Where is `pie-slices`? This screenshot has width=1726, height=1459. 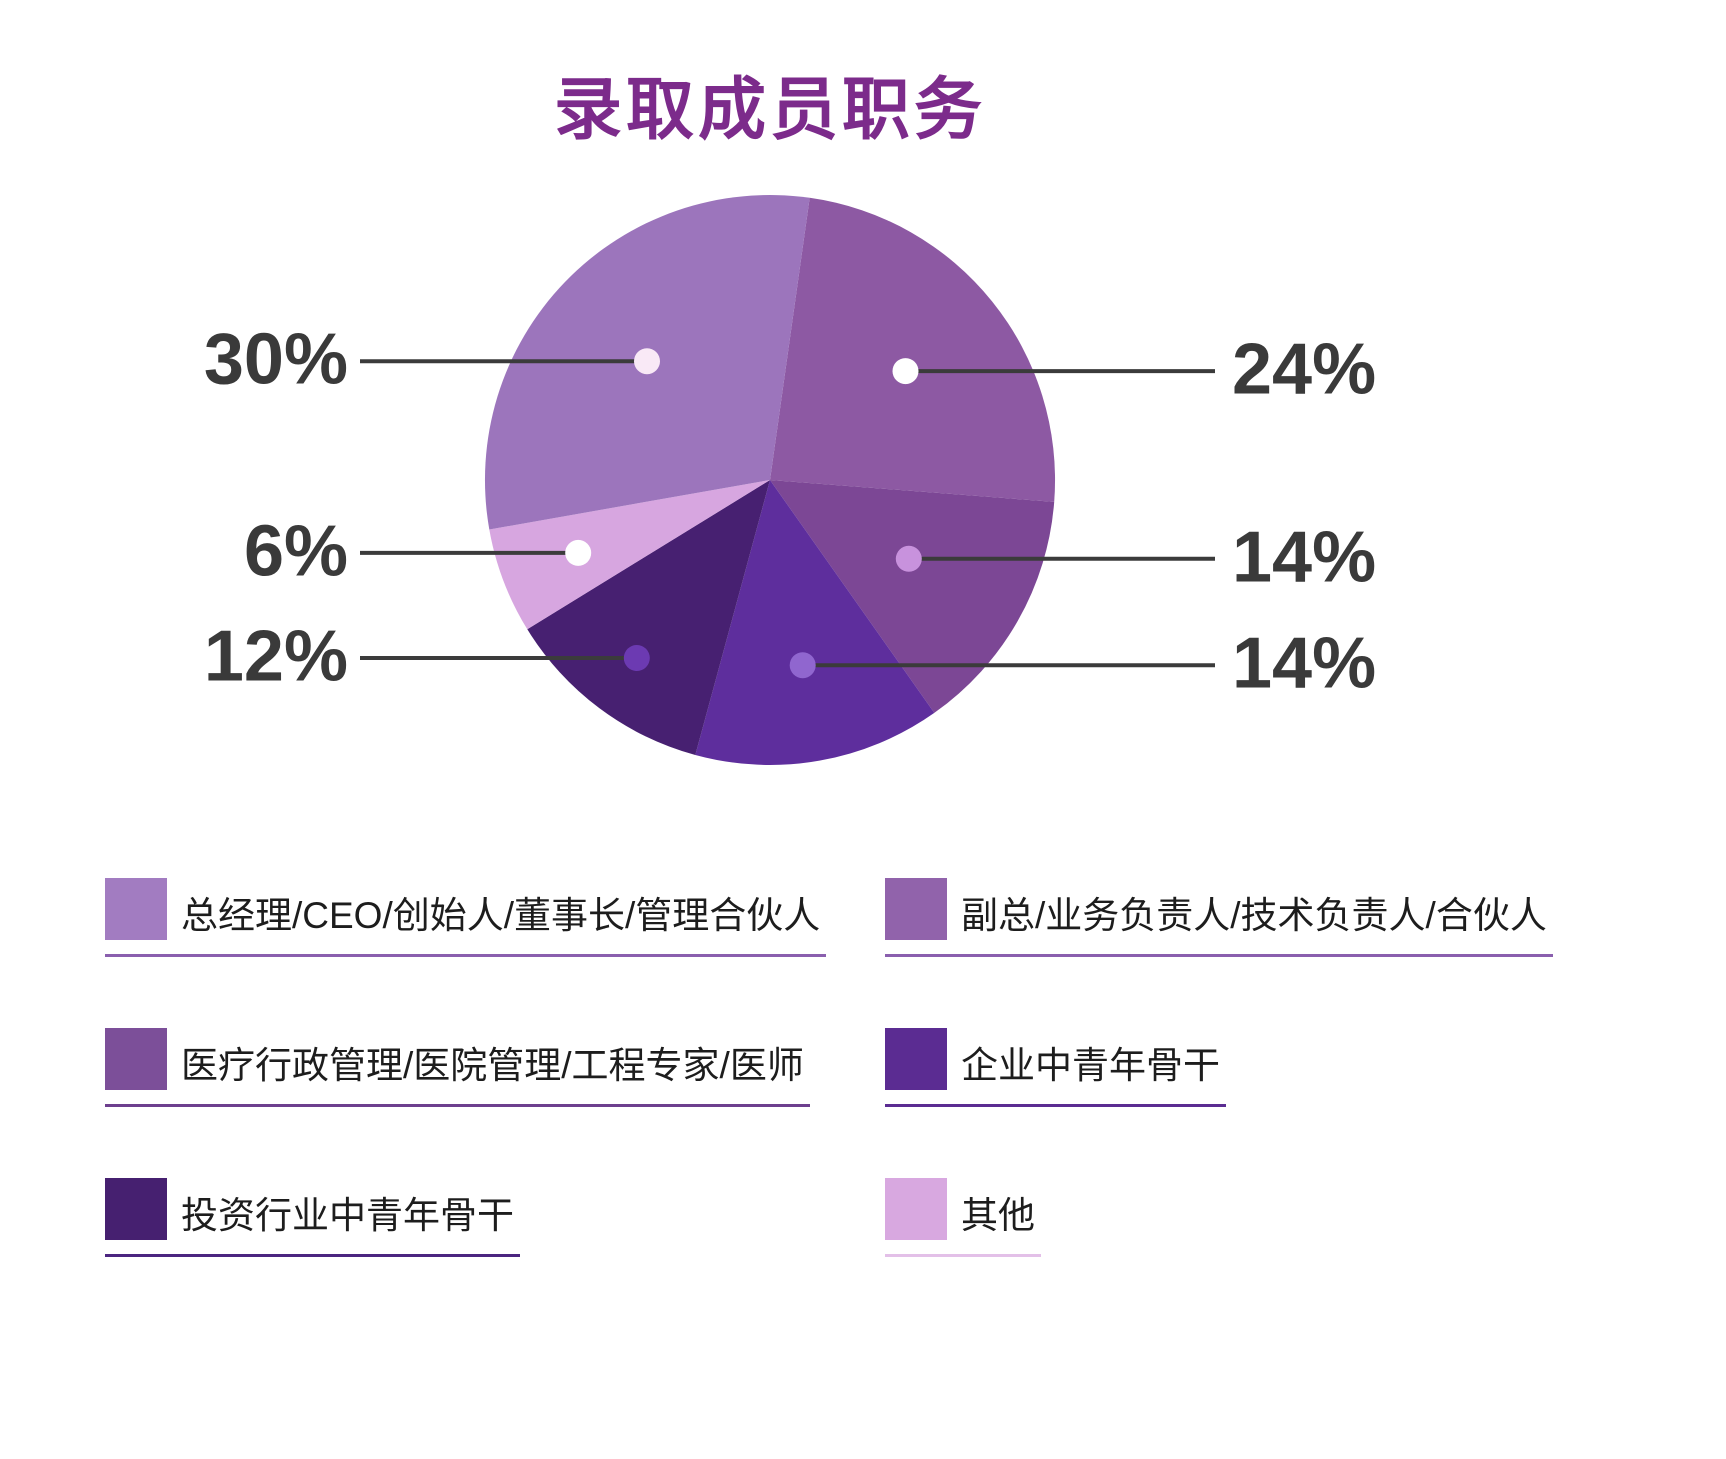
pie-slices is located at coordinates (770, 480).